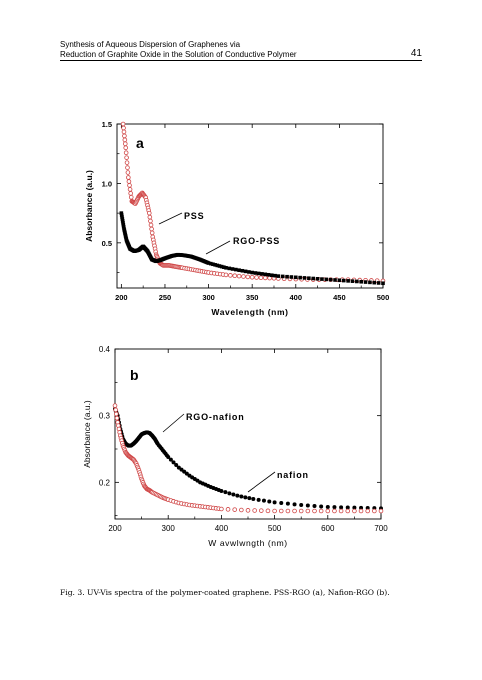 Image resolution: width=482 pixels, height=680 pixels. What do you see at coordinates (107, 243) in the screenshot?
I see `y-tick-label: 0.5` at bounding box center [107, 243].